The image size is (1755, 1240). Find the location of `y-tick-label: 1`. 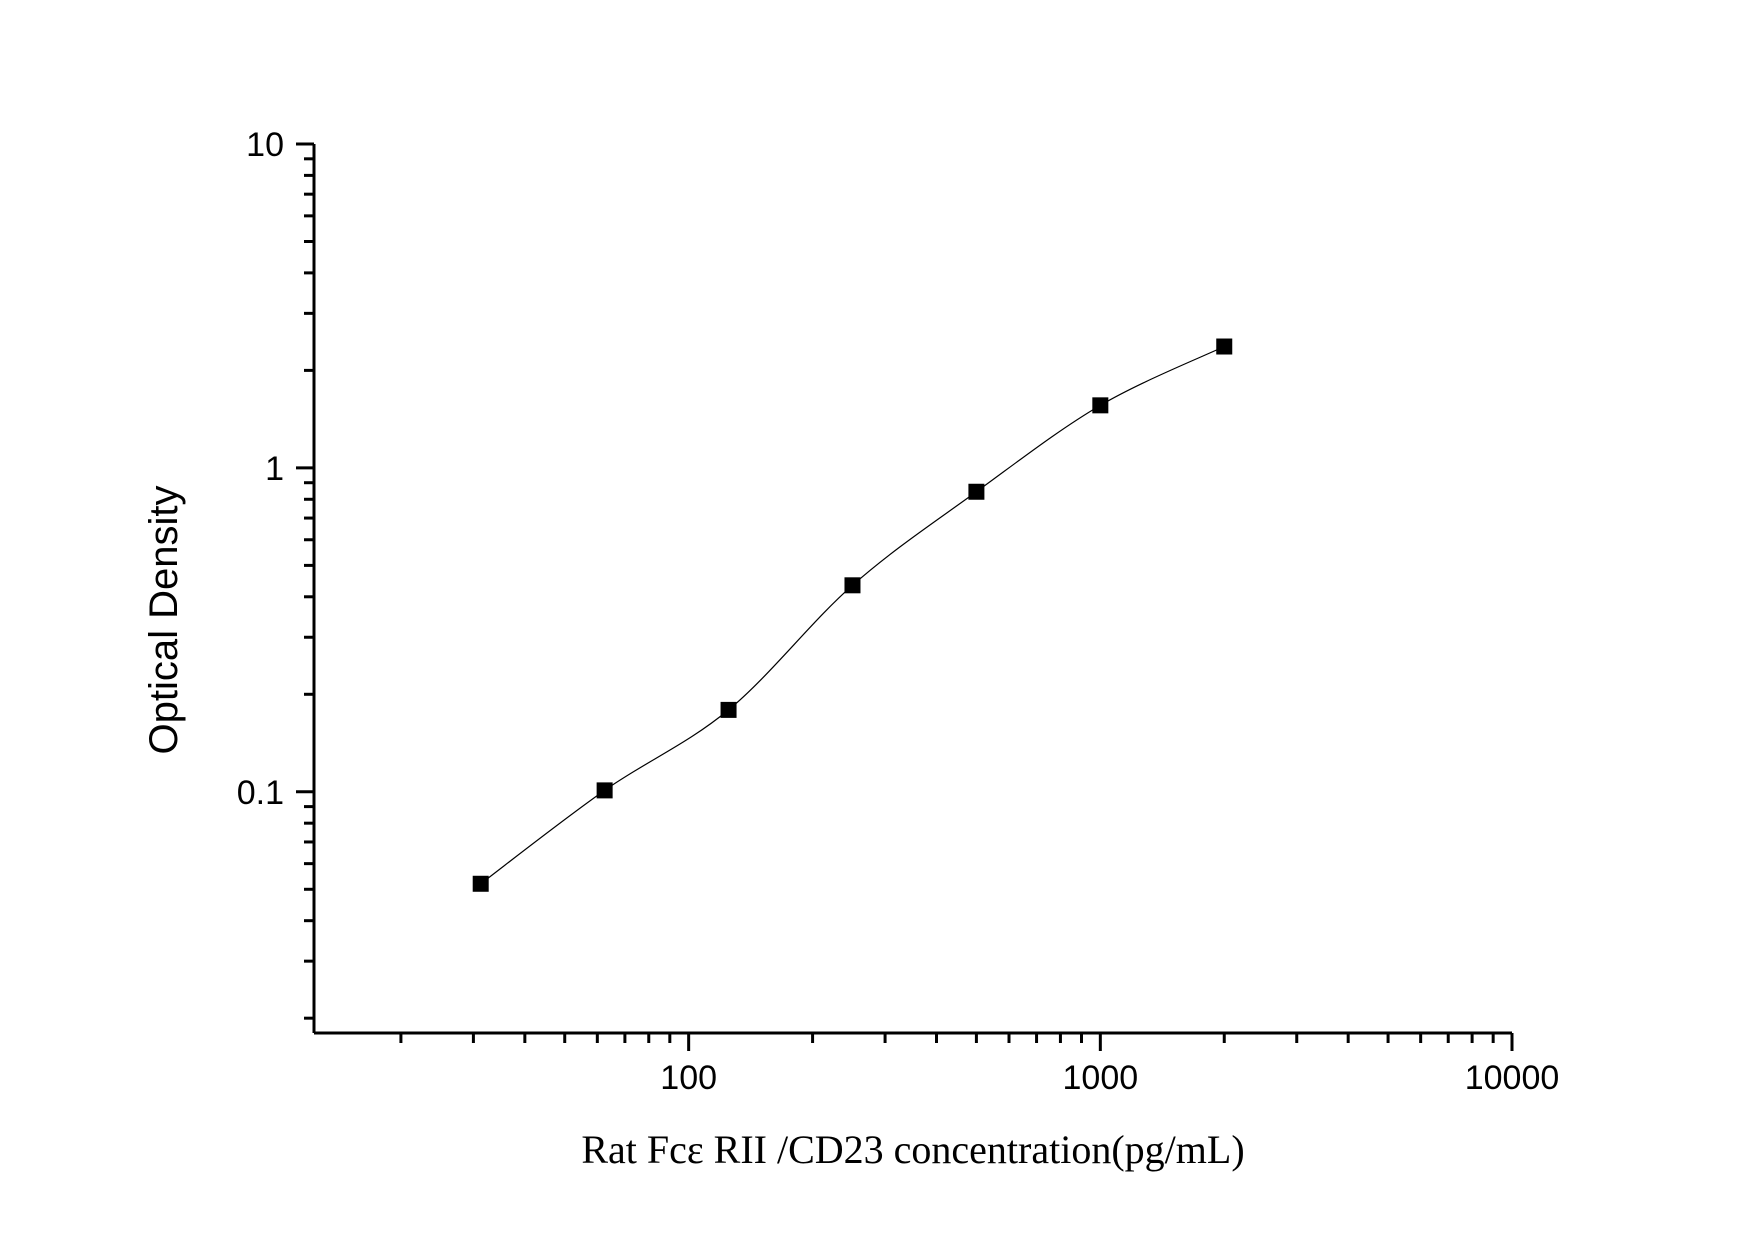

y-tick-label: 1 is located at coordinates (274, 469).